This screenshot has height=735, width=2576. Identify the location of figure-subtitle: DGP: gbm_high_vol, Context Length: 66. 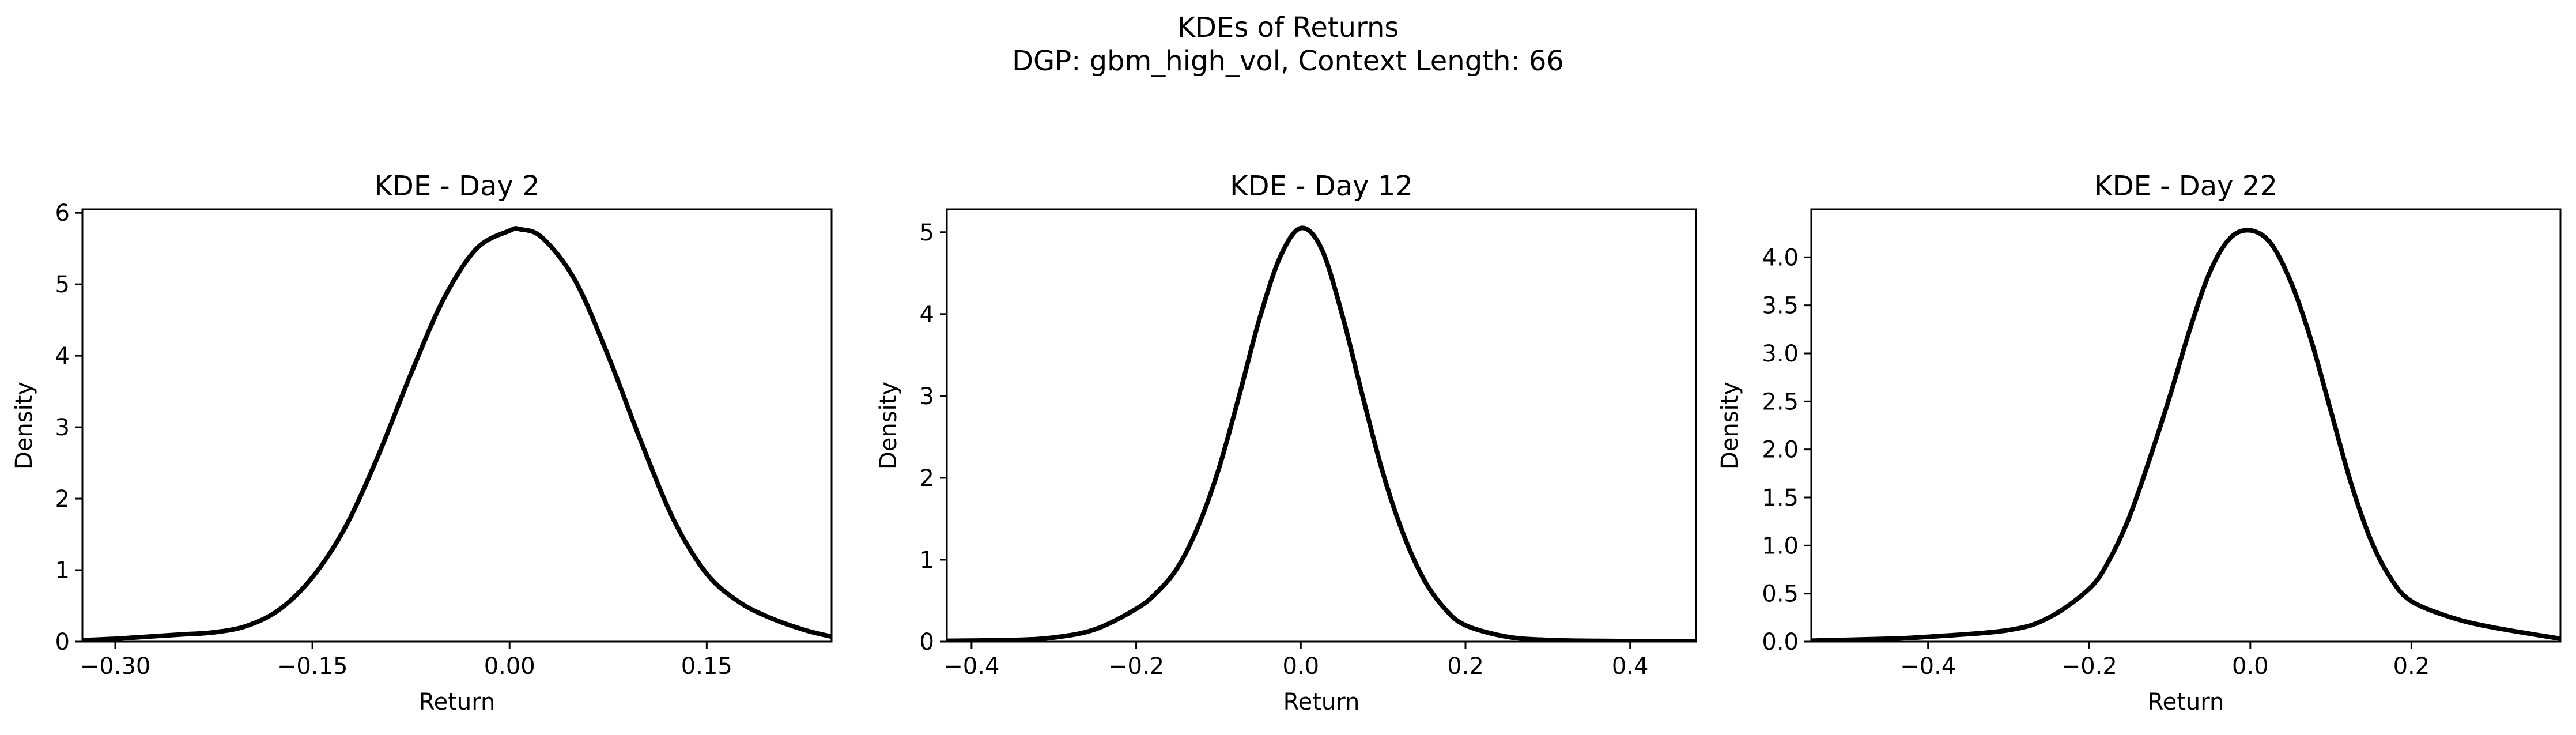
(1288, 61).